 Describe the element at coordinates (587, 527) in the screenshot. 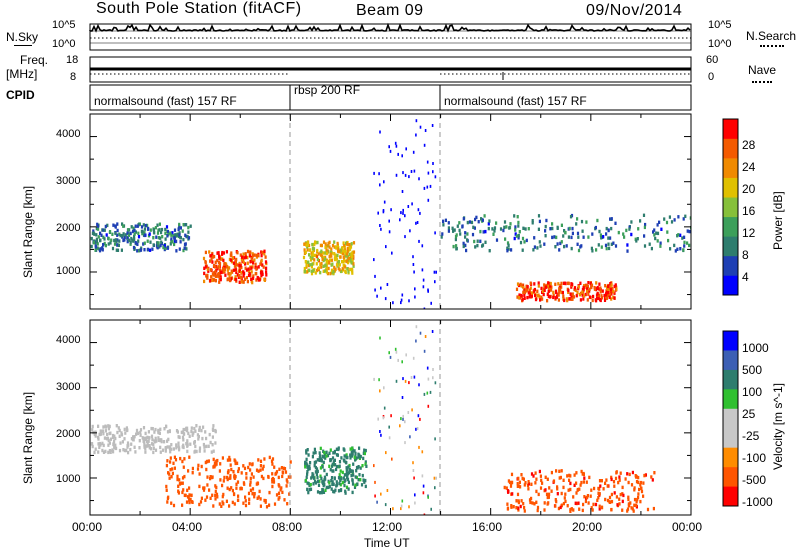

I see `xtick-2000: 20:00` at that location.